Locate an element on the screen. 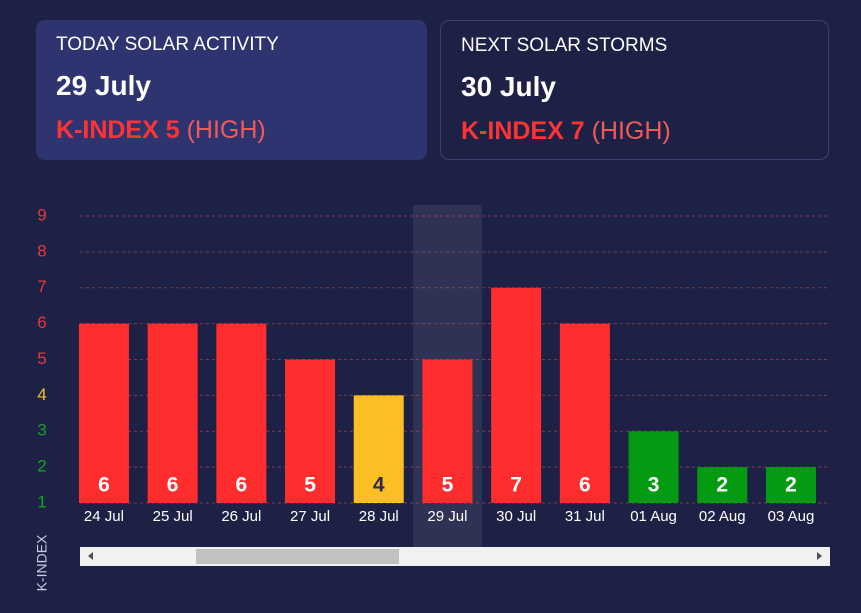  x-tick-label: 29 Jul is located at coordinates (447, 516).